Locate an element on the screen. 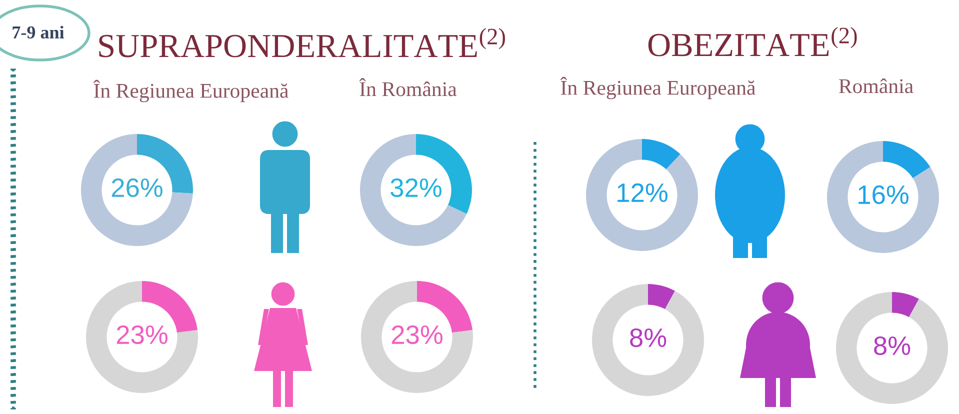  data-label: 26% is located at coordinates (137, 188).